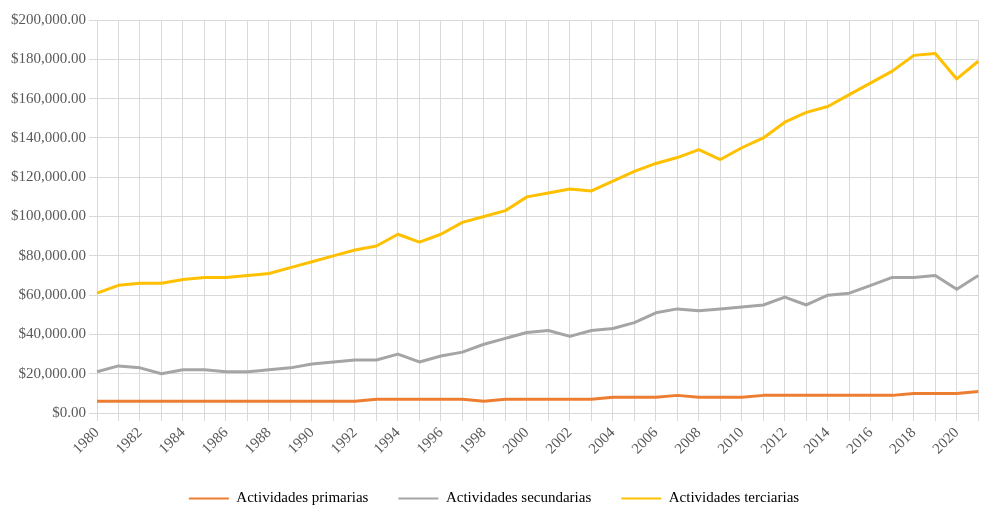  I want to click on y-tick-label: $100,000.00, so click(48, 215).